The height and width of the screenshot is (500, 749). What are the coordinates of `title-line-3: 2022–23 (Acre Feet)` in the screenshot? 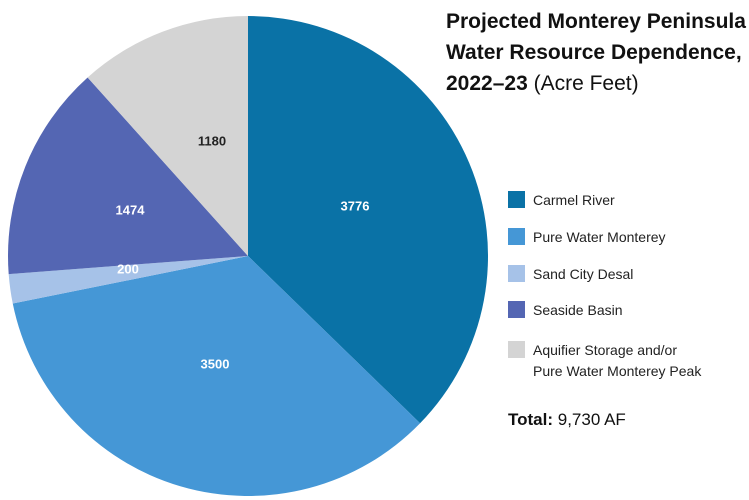 It's located at (596, 83).